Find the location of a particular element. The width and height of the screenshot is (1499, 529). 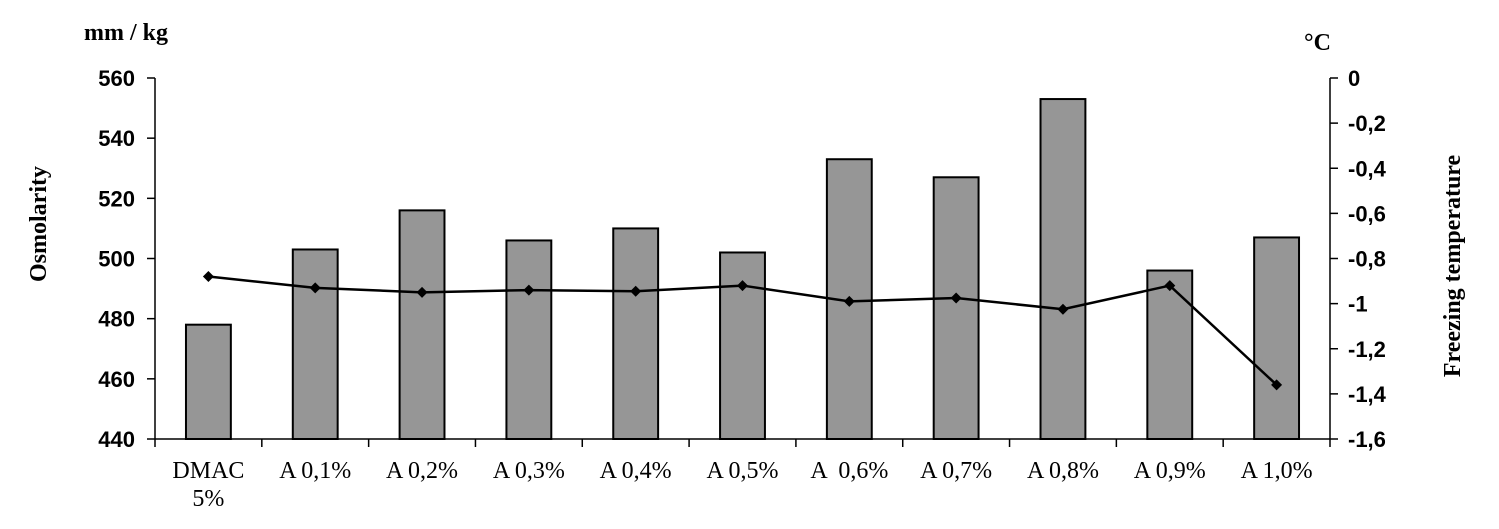

x-tick-label: A 0,4% is located at coordinates (636, 471).